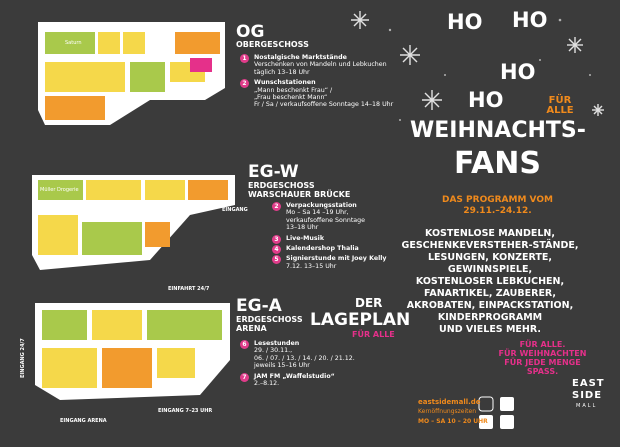 The height and width of the screenshot is (447, 620). Describe the element at coordinates (322, 249) in the screenshot. I see `item-title: Kalendershop Thalia` at that location.